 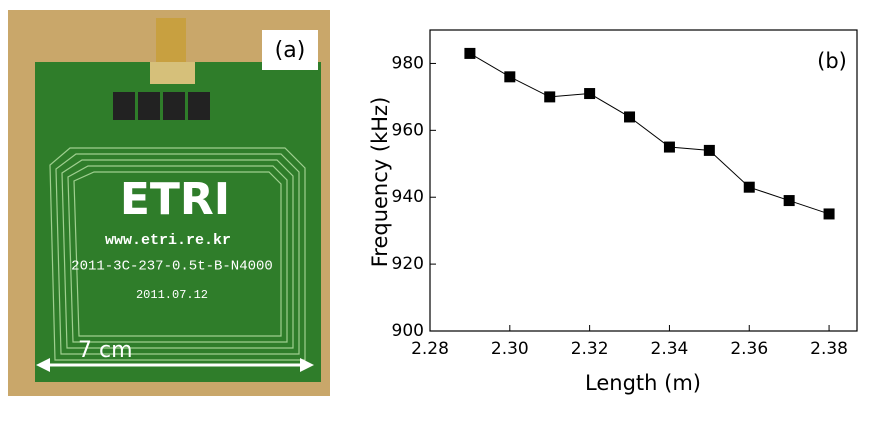 I want to click on y-tick-label: 900, so click(x=408, y=331).